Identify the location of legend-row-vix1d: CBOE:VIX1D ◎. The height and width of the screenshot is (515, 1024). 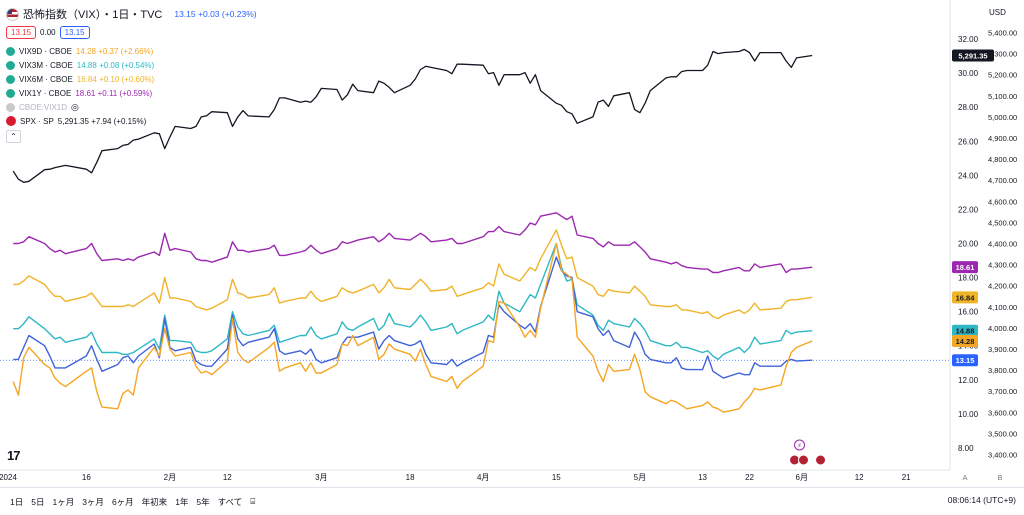
(80, 107).